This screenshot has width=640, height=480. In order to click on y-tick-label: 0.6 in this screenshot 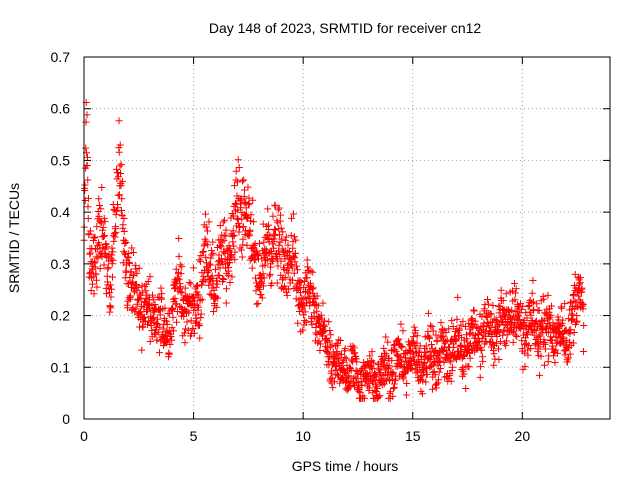, I will do `click(61, 109)`.